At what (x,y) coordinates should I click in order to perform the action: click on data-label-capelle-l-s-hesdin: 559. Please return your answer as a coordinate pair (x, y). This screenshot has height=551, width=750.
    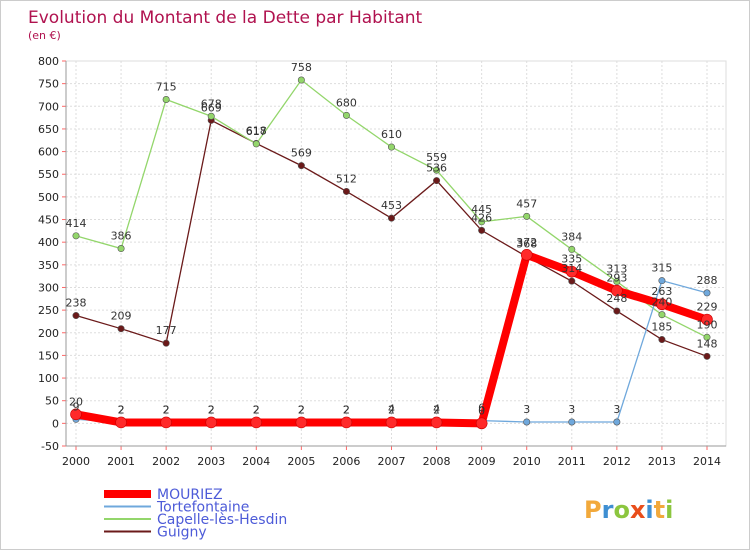
    Looking at the image, I should click on (436, 157).